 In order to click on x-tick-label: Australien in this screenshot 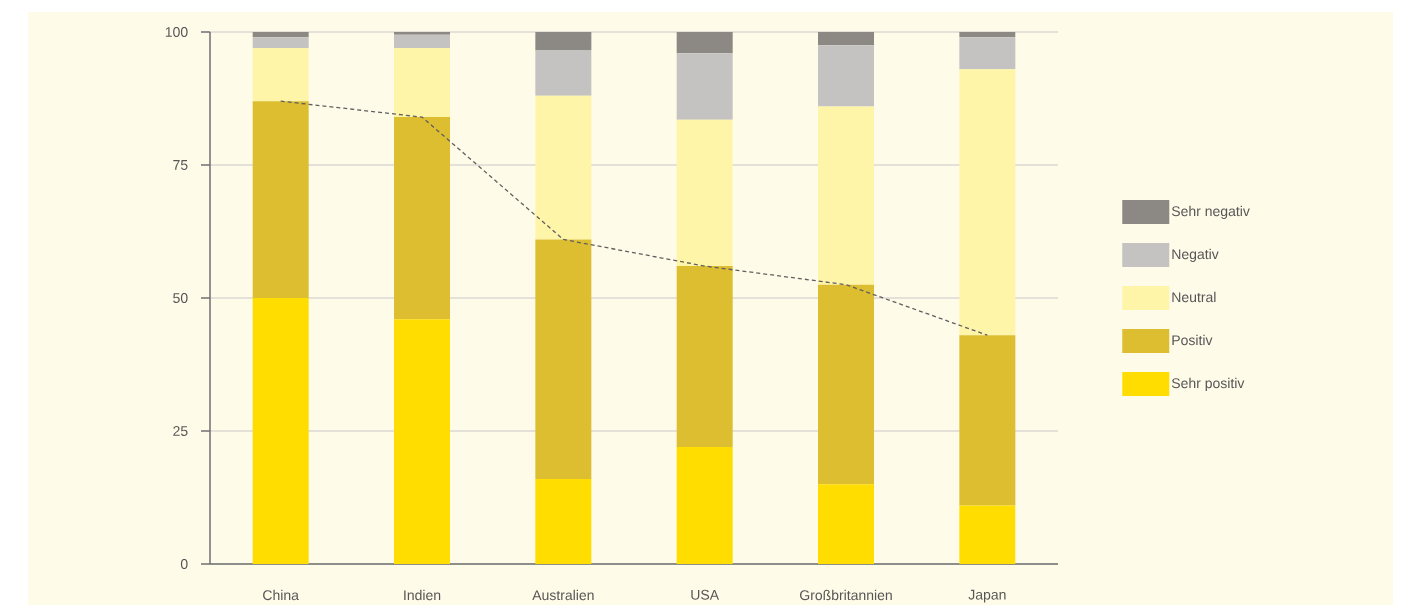, I will do `click(563, 595)`.